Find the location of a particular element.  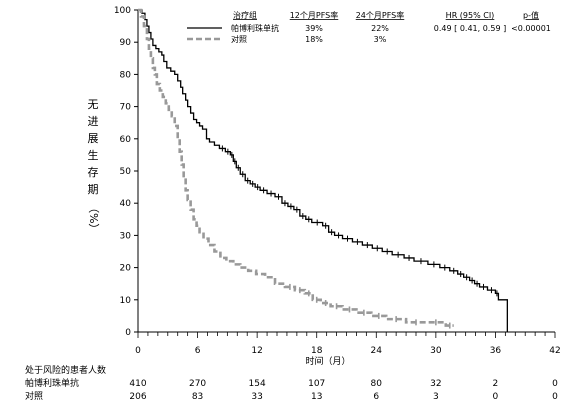

at-risk-count: 206 is located at coordinates (138, 397).